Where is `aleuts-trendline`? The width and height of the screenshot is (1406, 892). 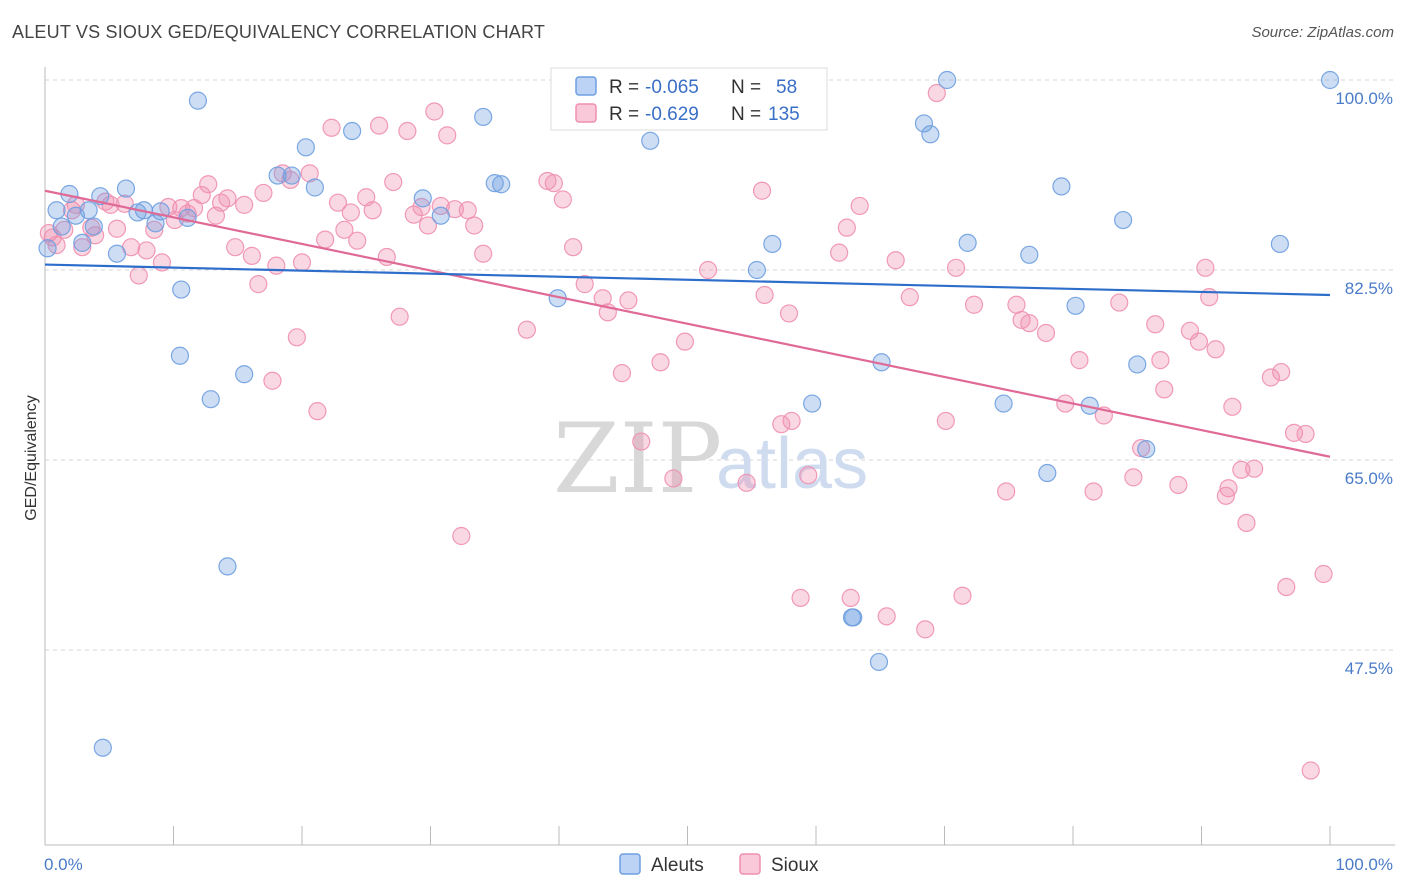 aleuts-trendline is located at coordinates (687, 280).